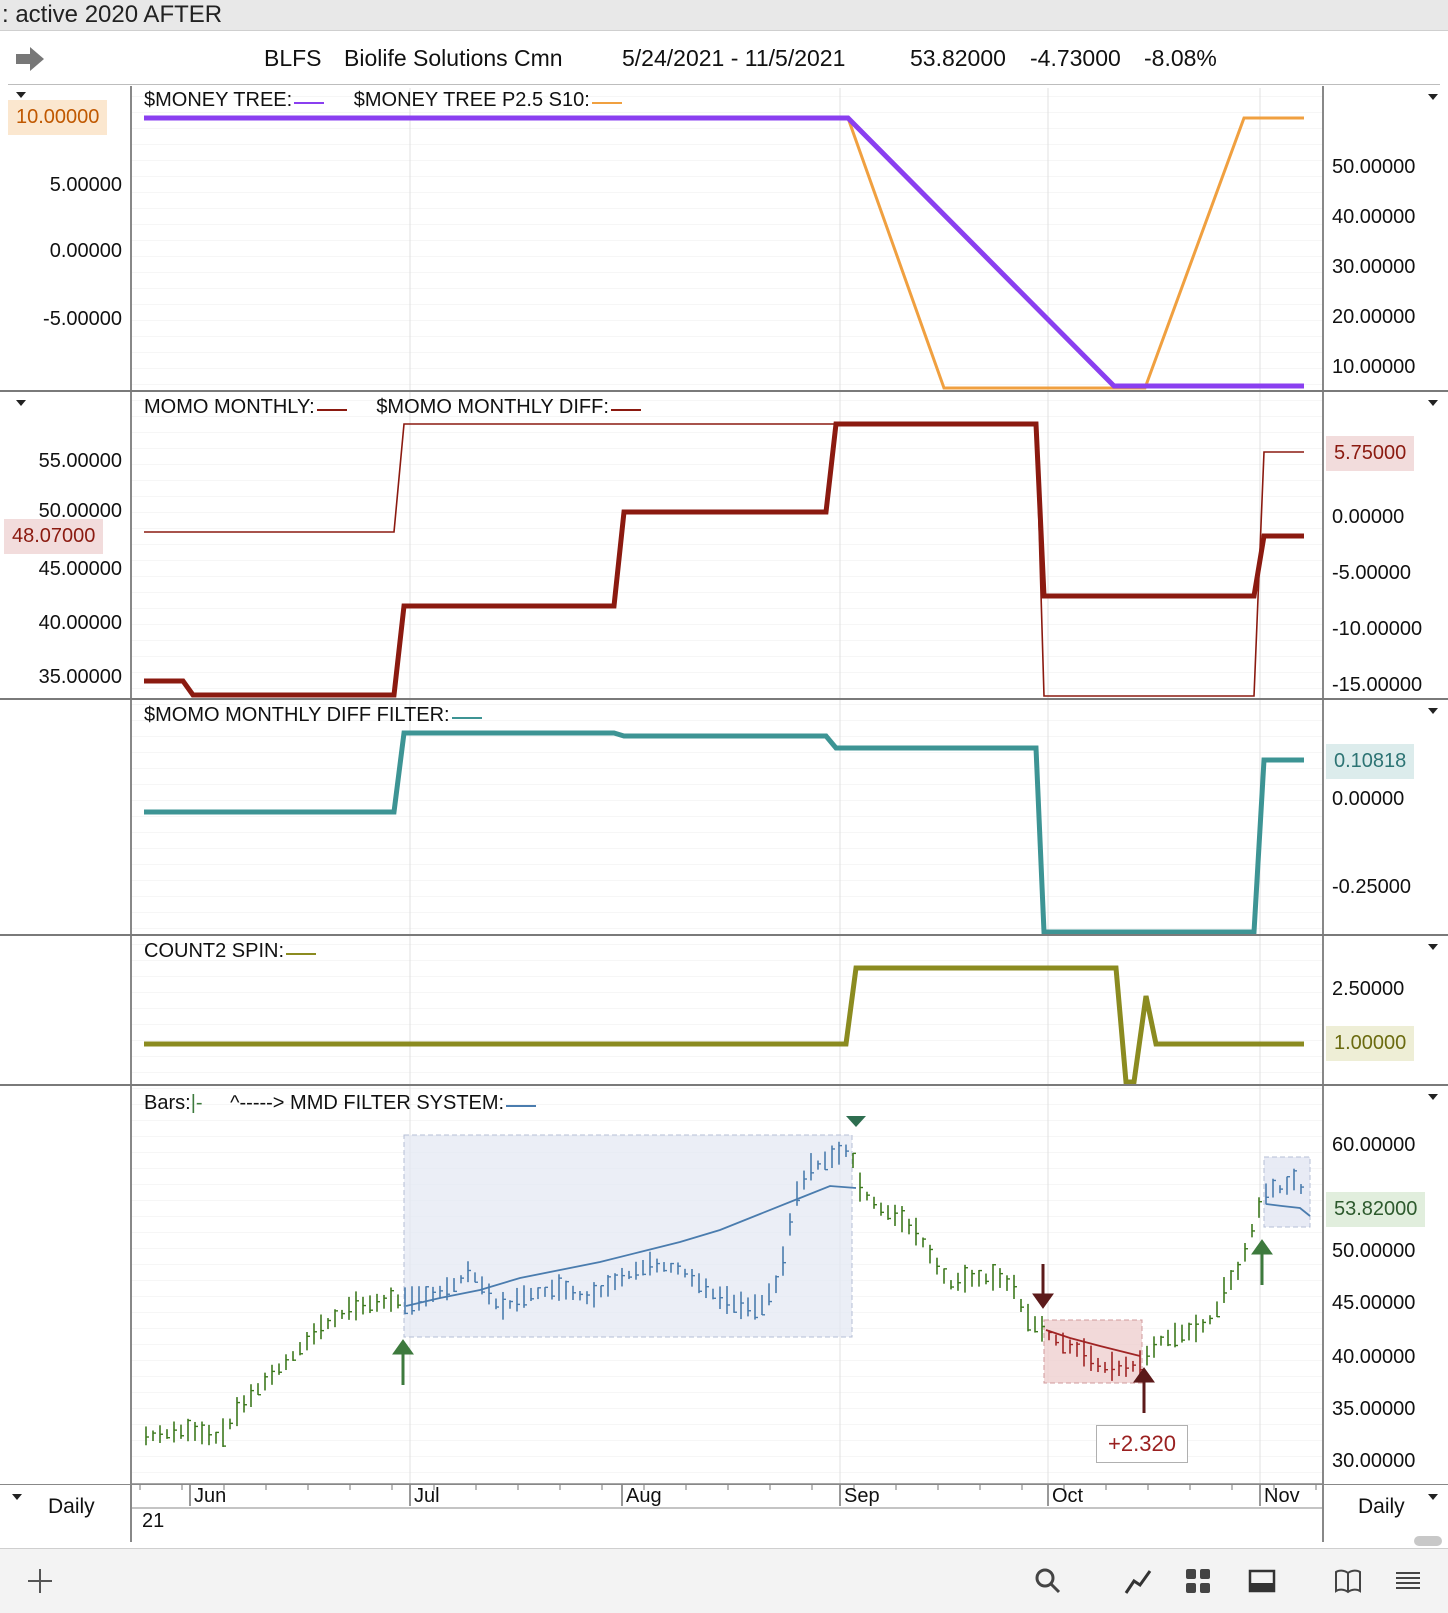  What do you see at coordinates (1408, 1581) in the screenshot?
I see `menu-icon` at bounding box center [1408, 1581].